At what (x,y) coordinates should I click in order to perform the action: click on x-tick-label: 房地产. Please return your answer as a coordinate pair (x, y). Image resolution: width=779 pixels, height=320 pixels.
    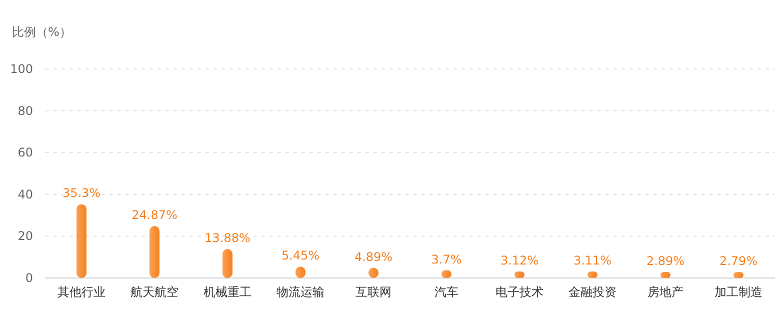
    Looking at the image, I should click on (666, 292).